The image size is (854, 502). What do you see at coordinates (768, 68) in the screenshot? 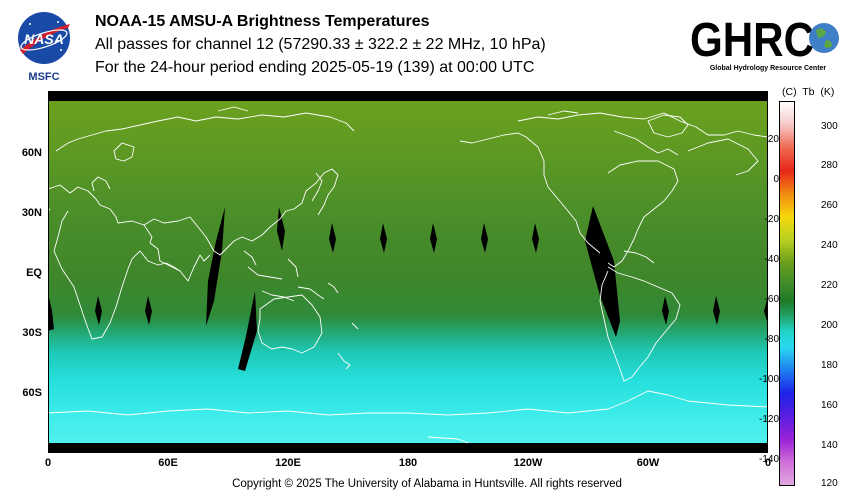
I see `ghrc-tagline: Global Hydrology Resource Center` at bounding box center [768, 68].